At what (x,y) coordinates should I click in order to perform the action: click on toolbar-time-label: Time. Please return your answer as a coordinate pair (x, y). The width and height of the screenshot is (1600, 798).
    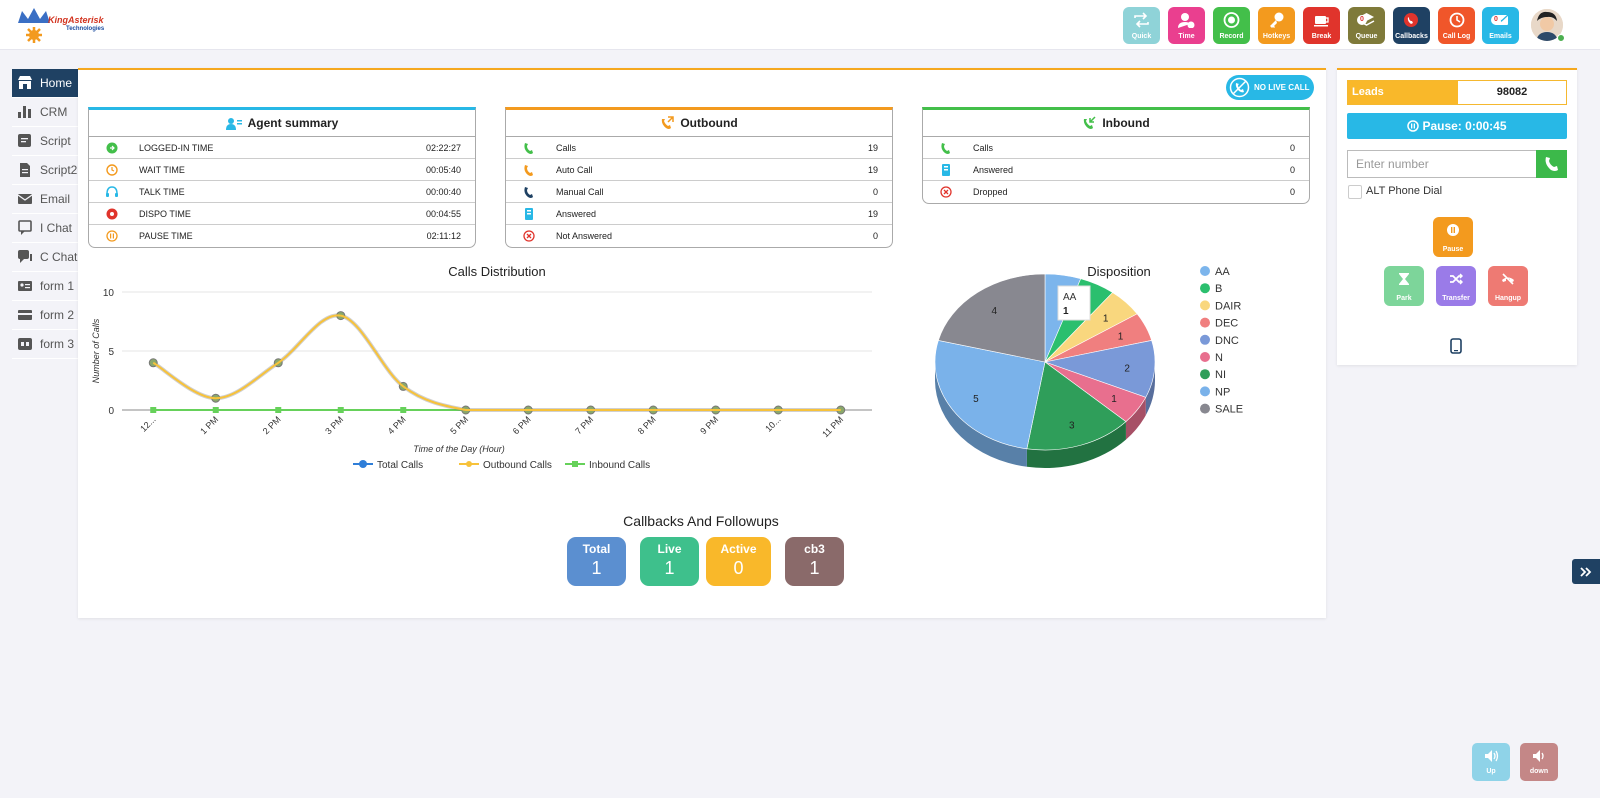
    Looking at the image, I should click on (1186, 36).